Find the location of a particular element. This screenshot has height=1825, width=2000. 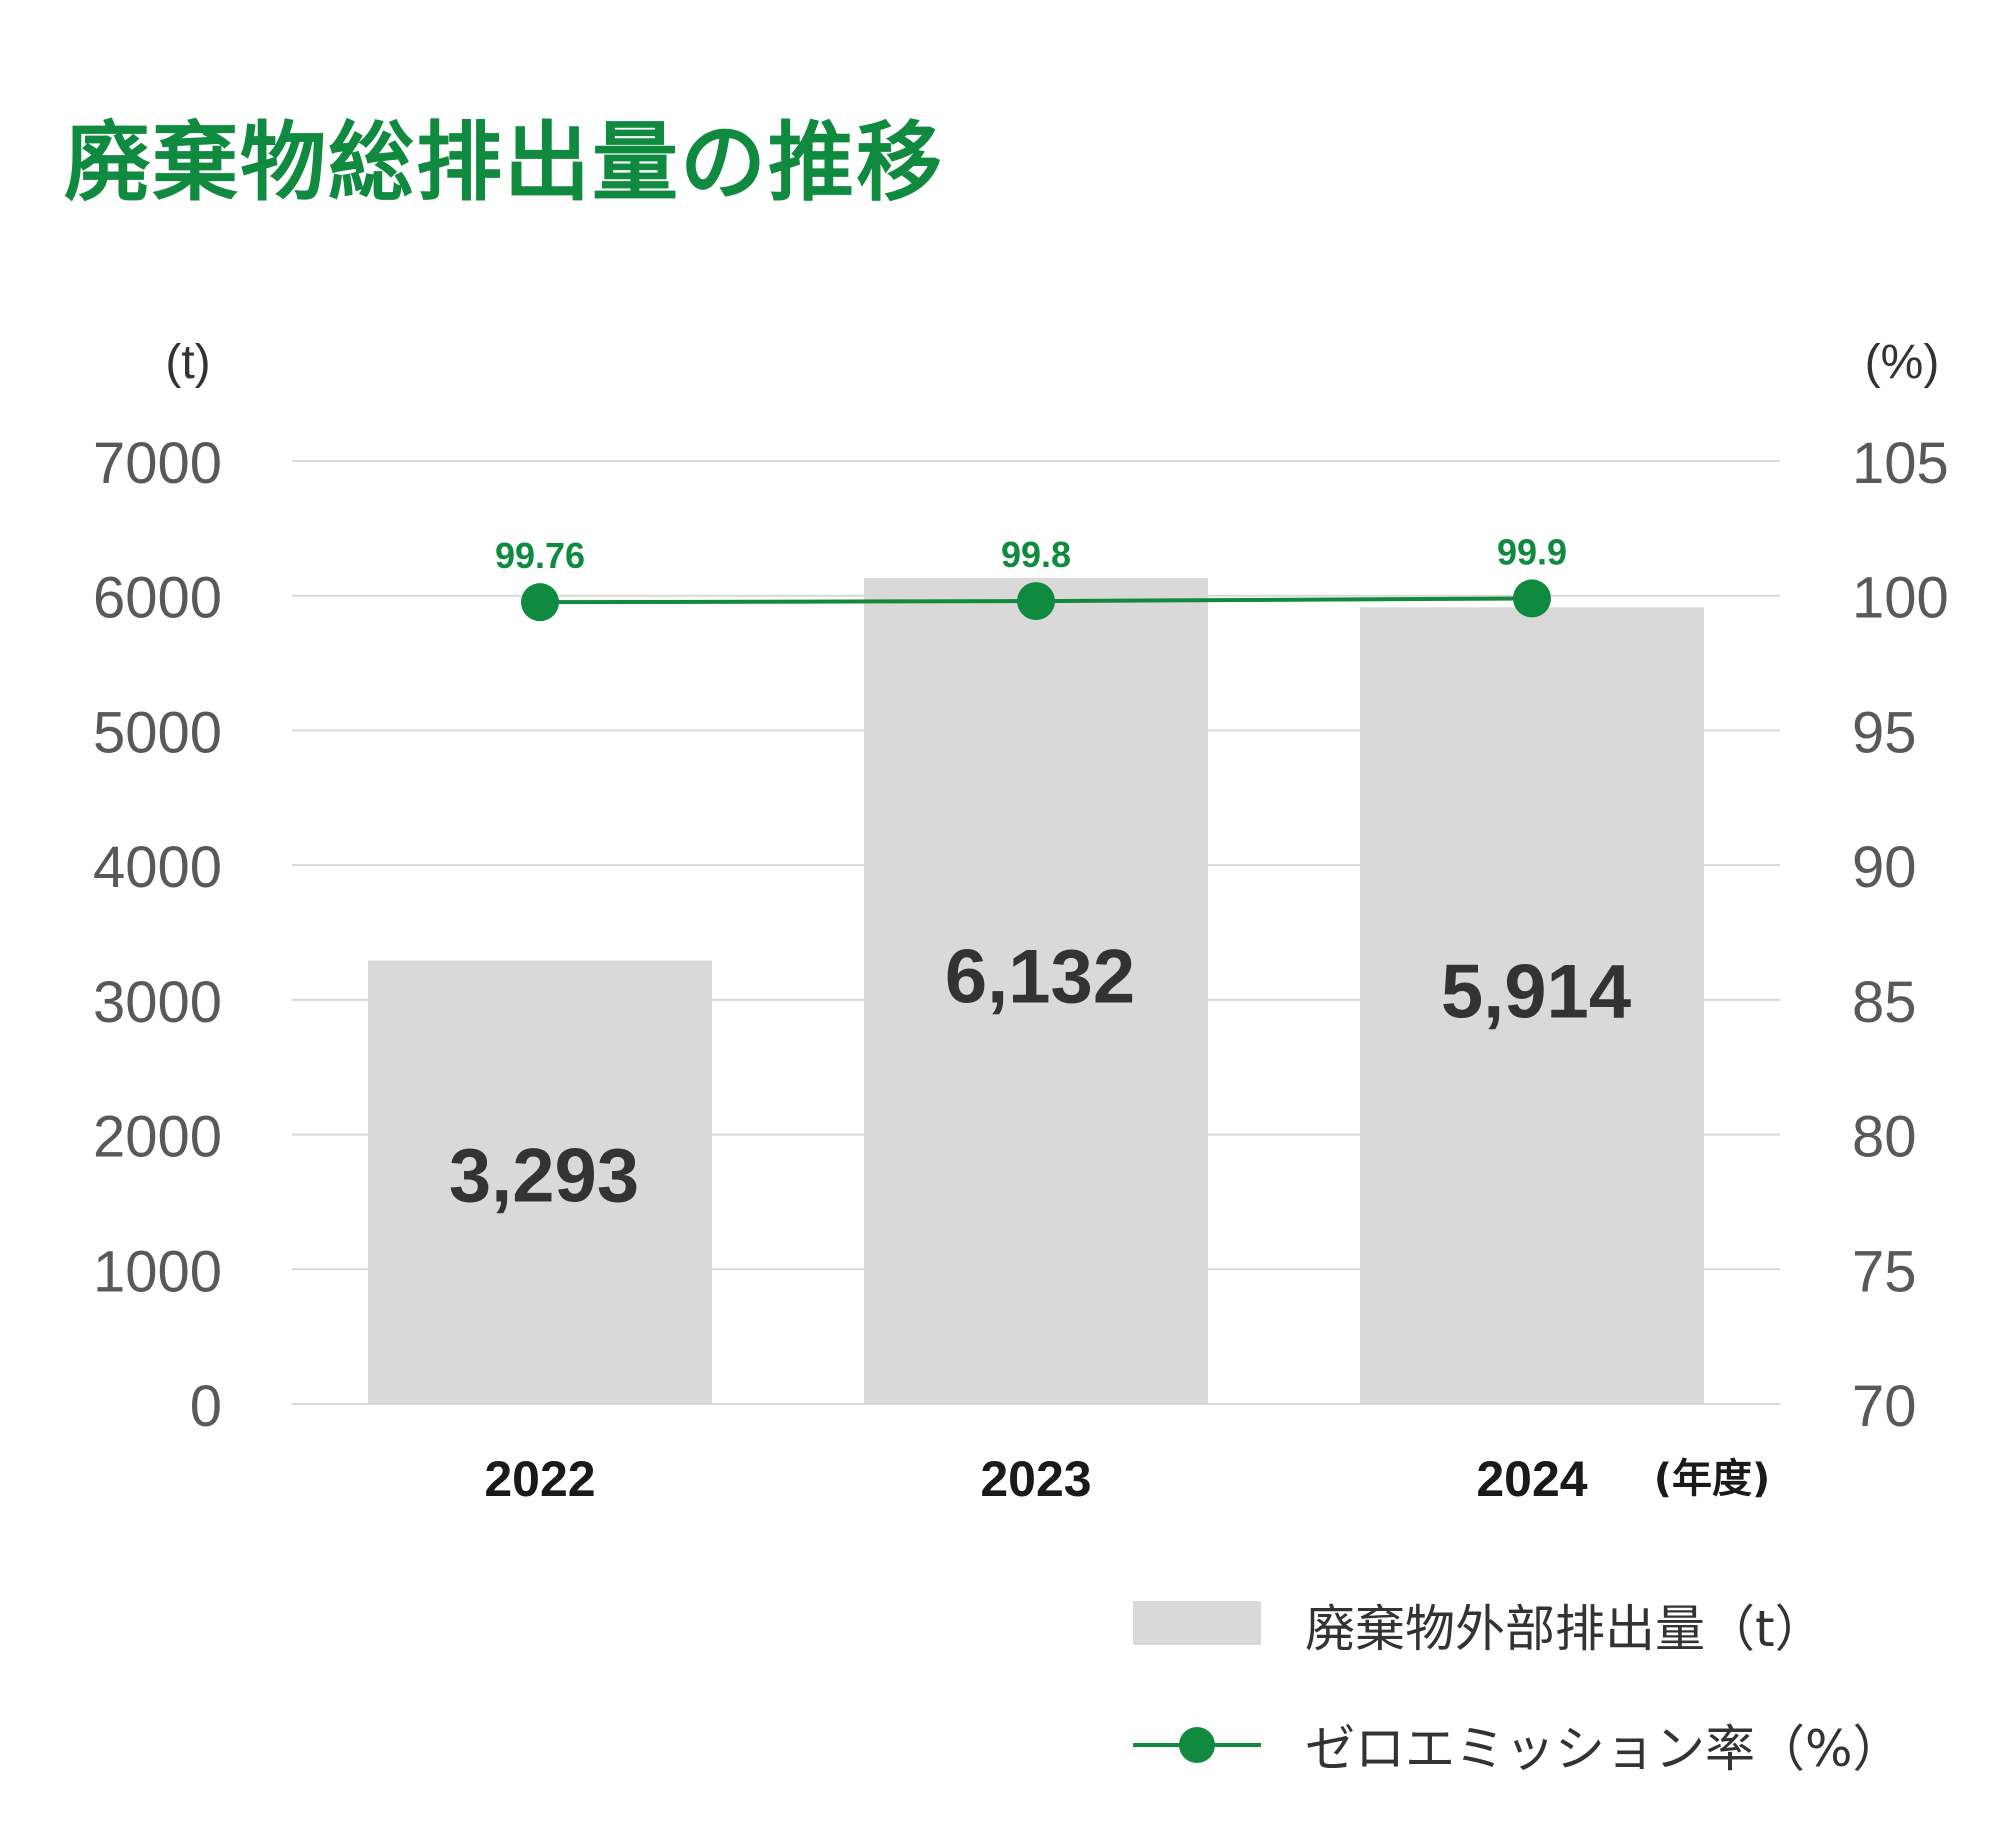

bar-data-labels: 3,293 6,132 5,914 is located at coordinates (1040, 1076).